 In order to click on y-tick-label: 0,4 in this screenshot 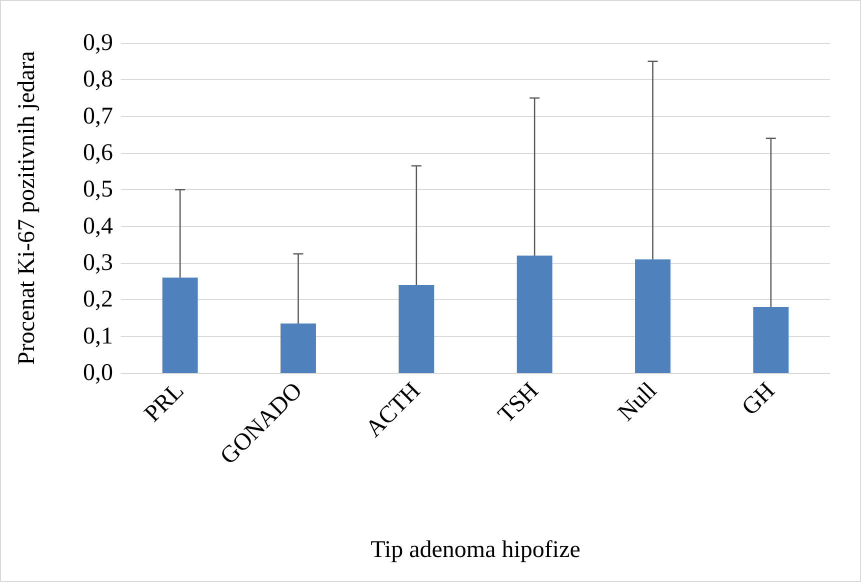, I will do `click(98, 226)`.